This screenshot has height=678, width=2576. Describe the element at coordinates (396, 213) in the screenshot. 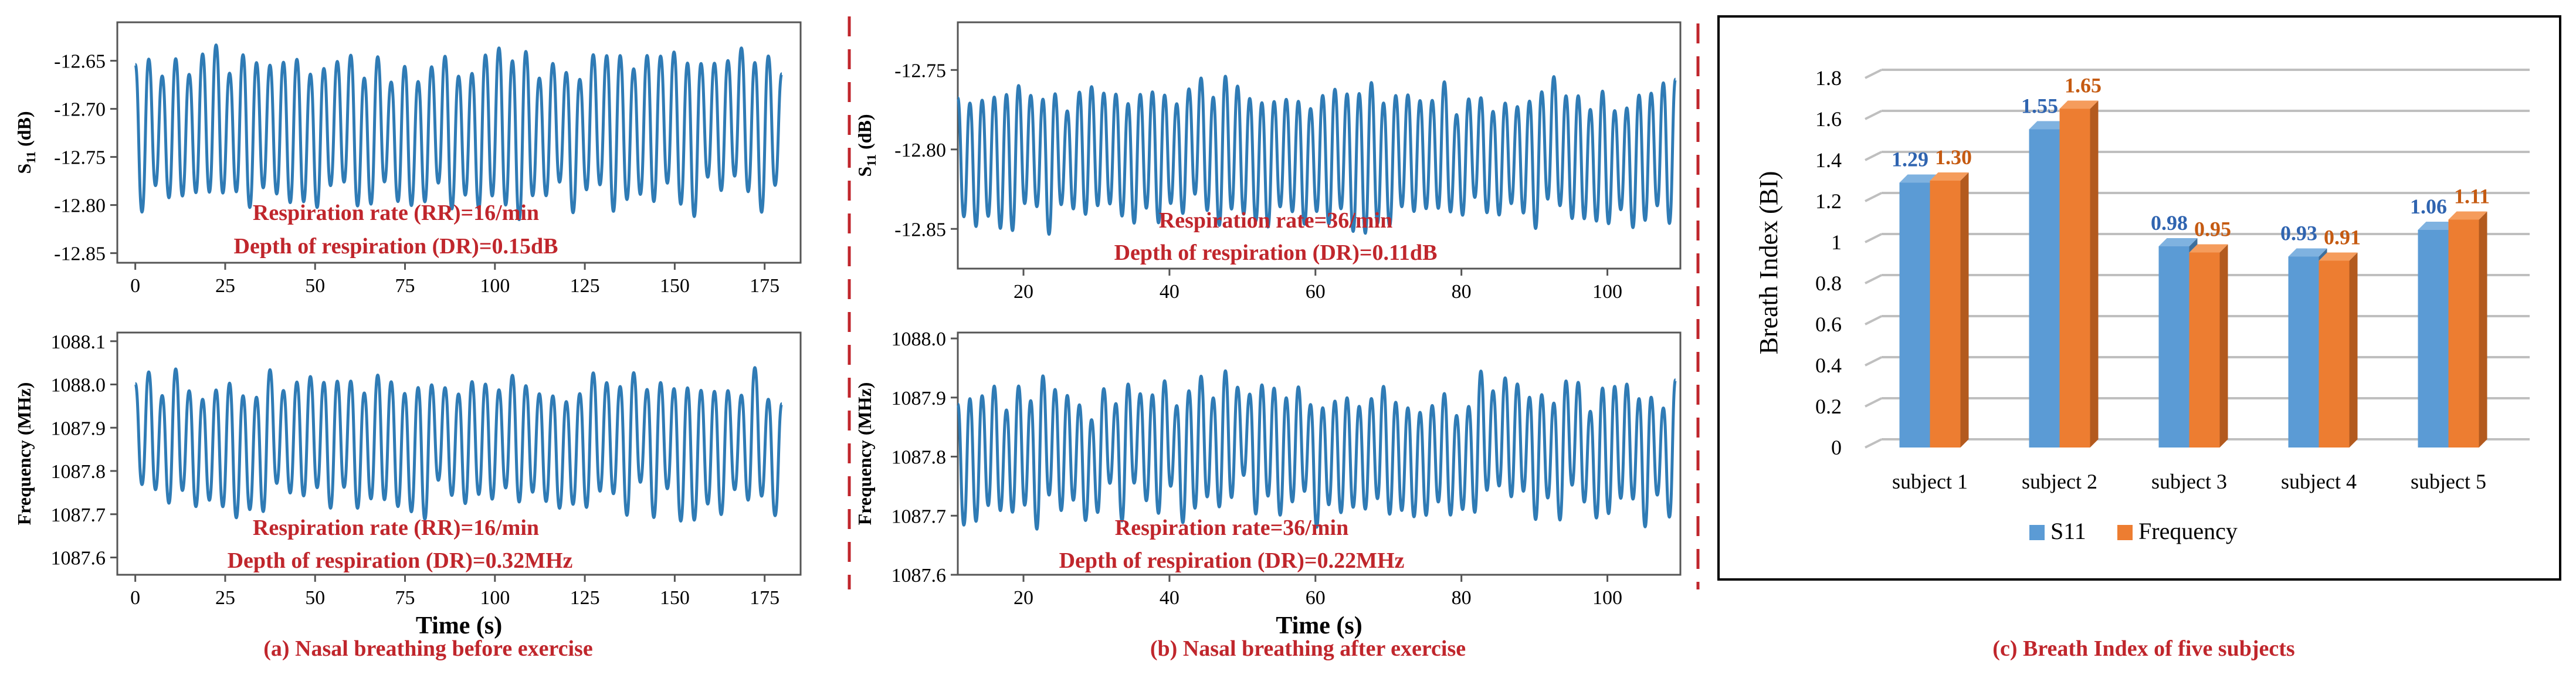

I see `panel-a-top-annotation-rr: Respiration rate (RR)=16/min` at that location.